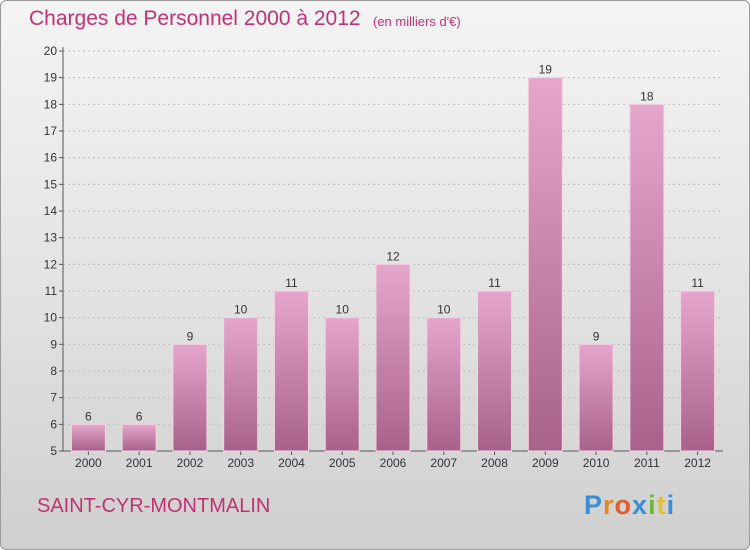  What do you see at coordinates (417, 21) in the screenshot?
I see `chart-subtitle: (en milliers d'€)` at bounding box center [417, 21].